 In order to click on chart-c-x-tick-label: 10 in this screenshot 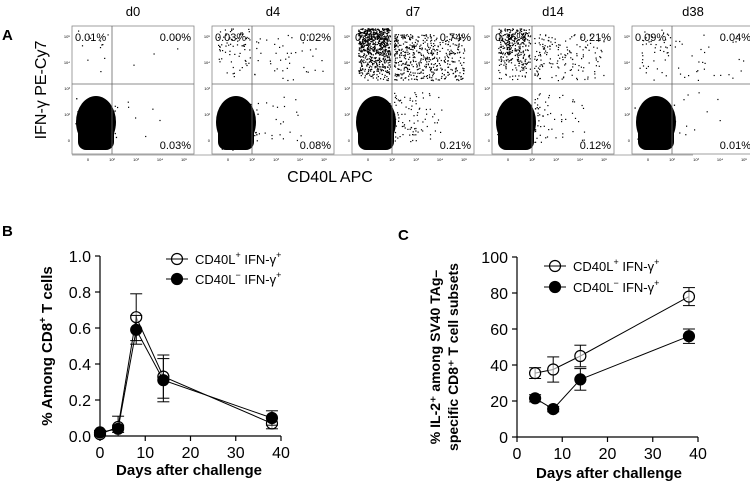, I will do `click(562, 454)`.